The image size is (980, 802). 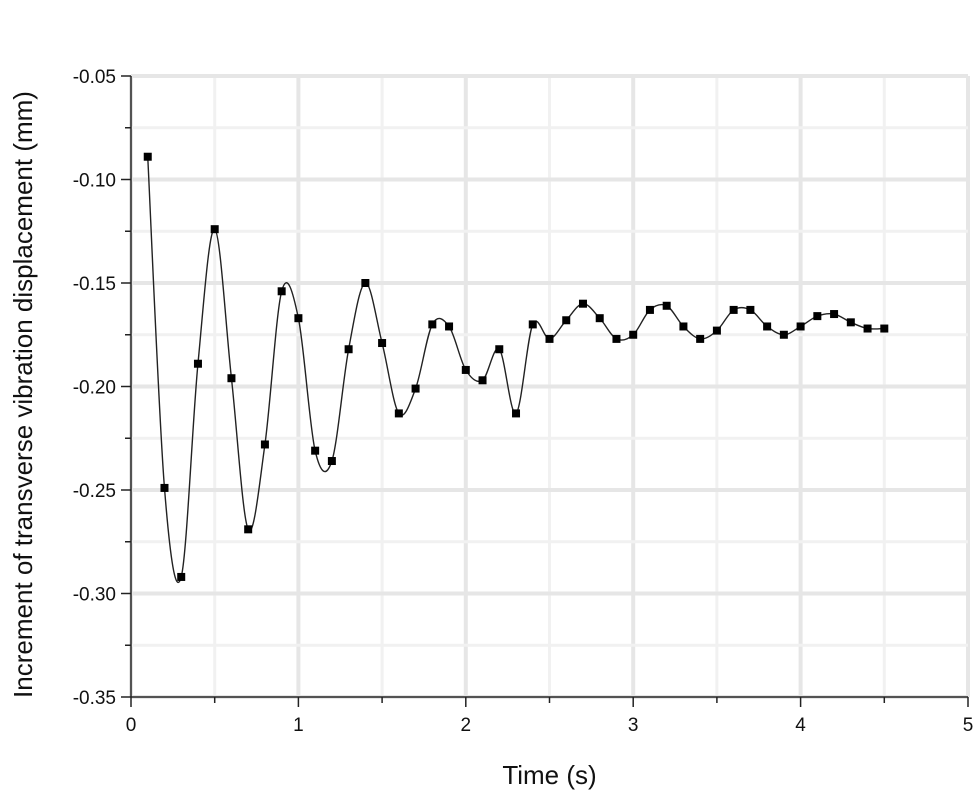 I want to click on y-tick-label: -0.35, so click(x=94, y=698).